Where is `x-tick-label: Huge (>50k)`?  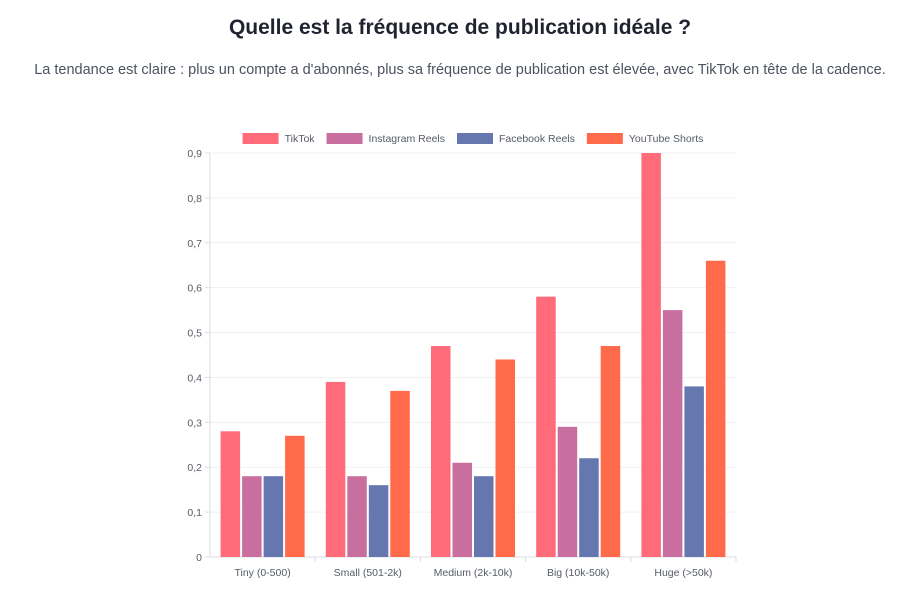 x-tick-label: Huge (>50k) is located at coordinates (683, 573).